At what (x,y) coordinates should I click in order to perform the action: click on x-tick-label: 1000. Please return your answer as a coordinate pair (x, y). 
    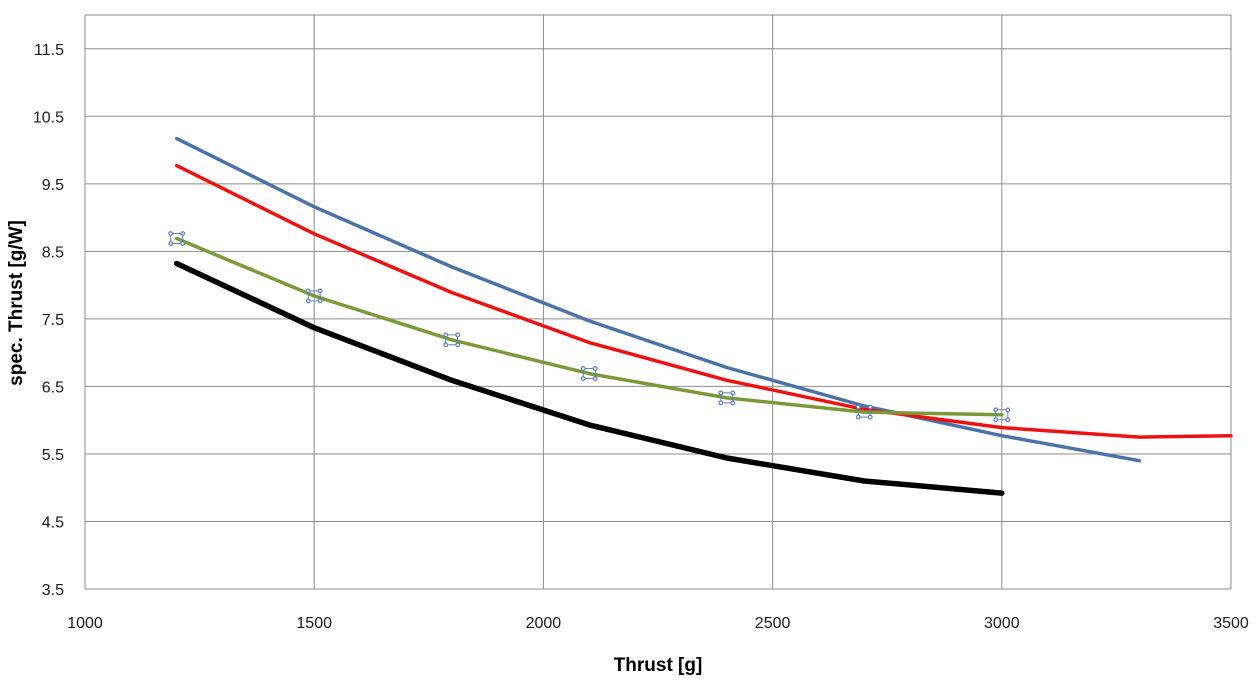
    Looking at the image, I should click on (85, 623).